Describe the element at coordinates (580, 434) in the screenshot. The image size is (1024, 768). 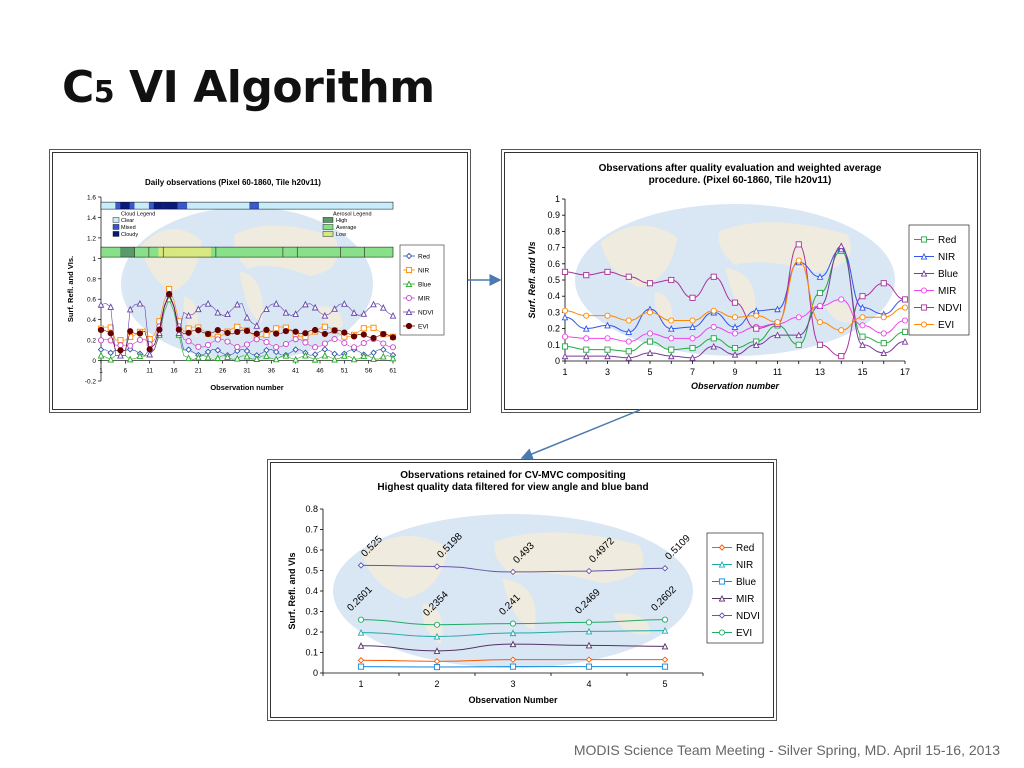
I see `arrow-chart2-to-chart3` at that location.